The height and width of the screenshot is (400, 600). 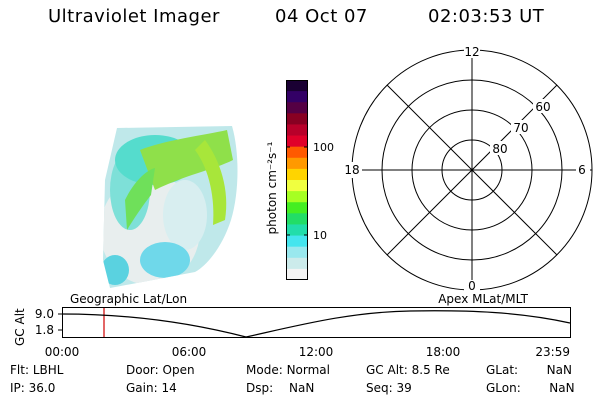 I want to click on glat-label: GLat:, so click(x=502, y=370).